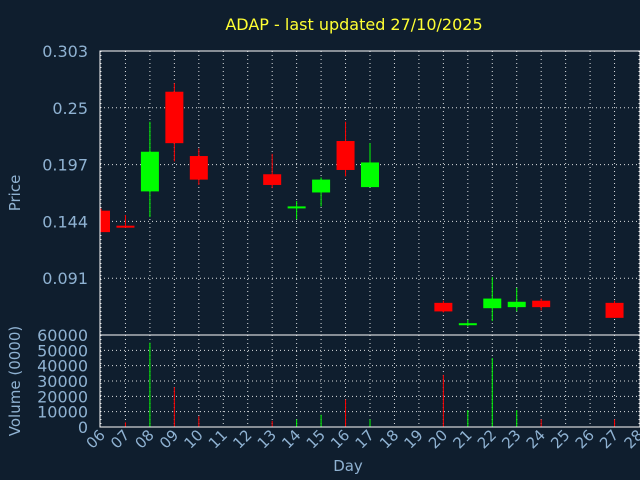  Describe the element at coordinates (62, 396) in the screenshot. I see `volume-tick-label: 20000` at that location.